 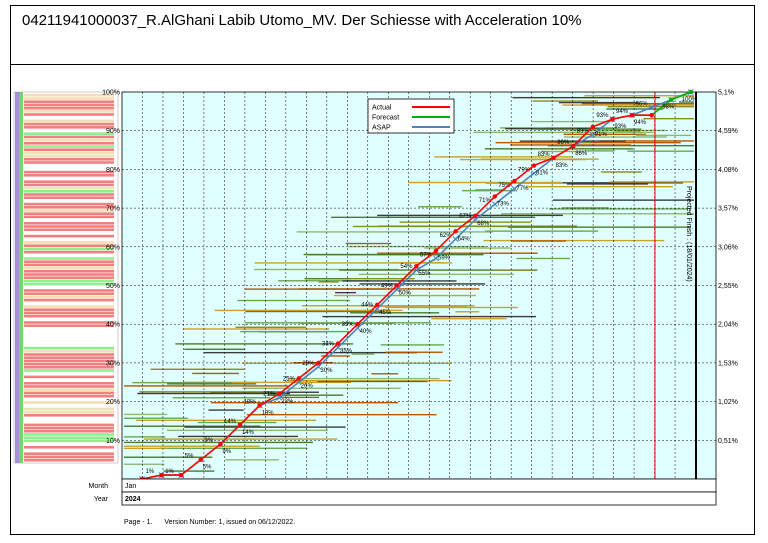 What do you see at coordinates (308, 364) in the screenshot?
I see `data-label-asap: 29%` at bounding box center [308, 364].